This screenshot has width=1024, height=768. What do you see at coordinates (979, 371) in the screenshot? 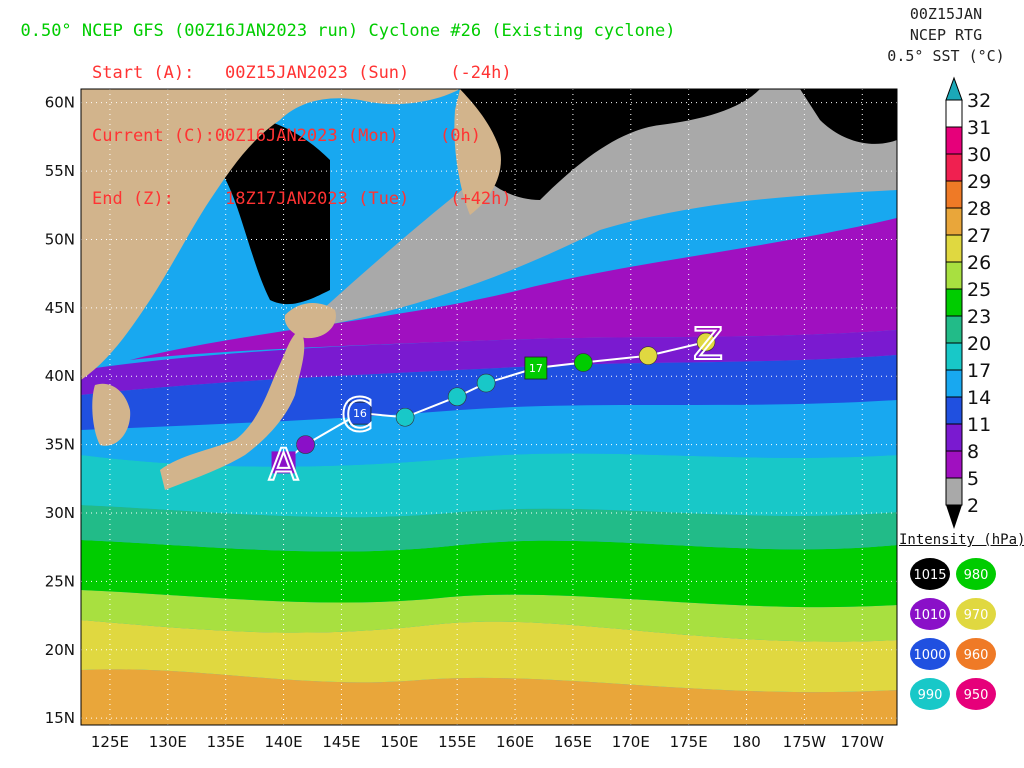
I see `colorbar-label: 17` at bounding box center [979, 371].